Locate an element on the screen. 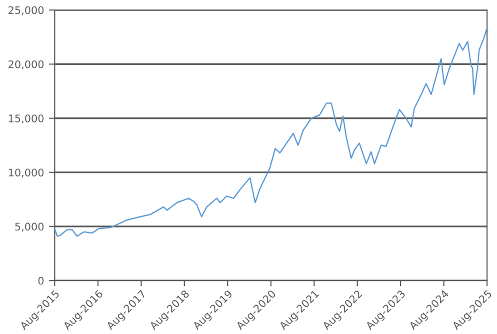 The height and width of the screenshot is (334, 497). y-tick-label: 5,000 is located at coordinates (29, 227).